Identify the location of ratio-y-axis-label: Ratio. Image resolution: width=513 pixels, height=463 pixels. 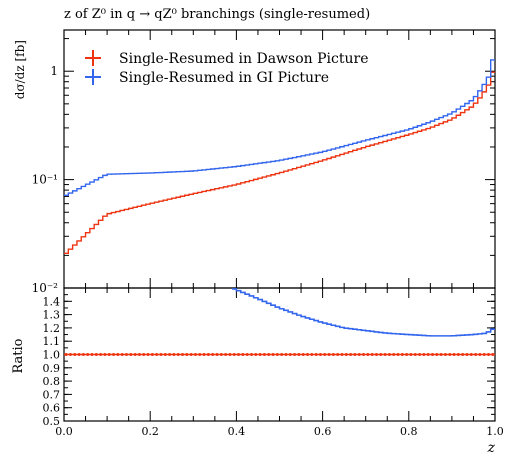
(18, 355).